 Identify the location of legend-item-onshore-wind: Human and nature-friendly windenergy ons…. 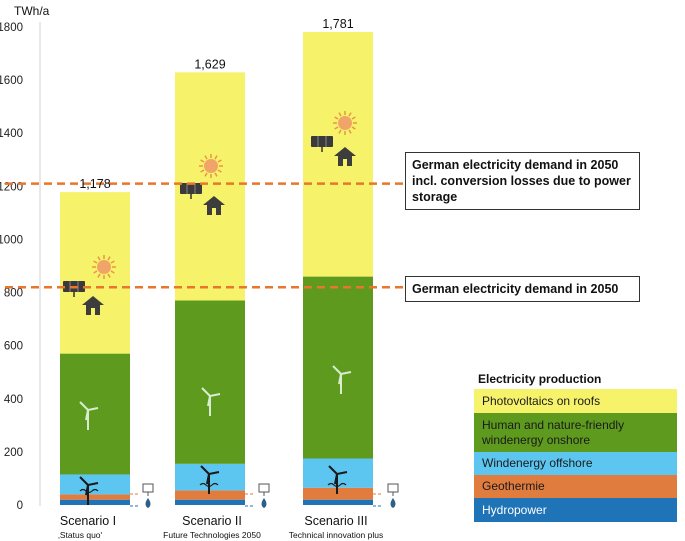
(575, 432).